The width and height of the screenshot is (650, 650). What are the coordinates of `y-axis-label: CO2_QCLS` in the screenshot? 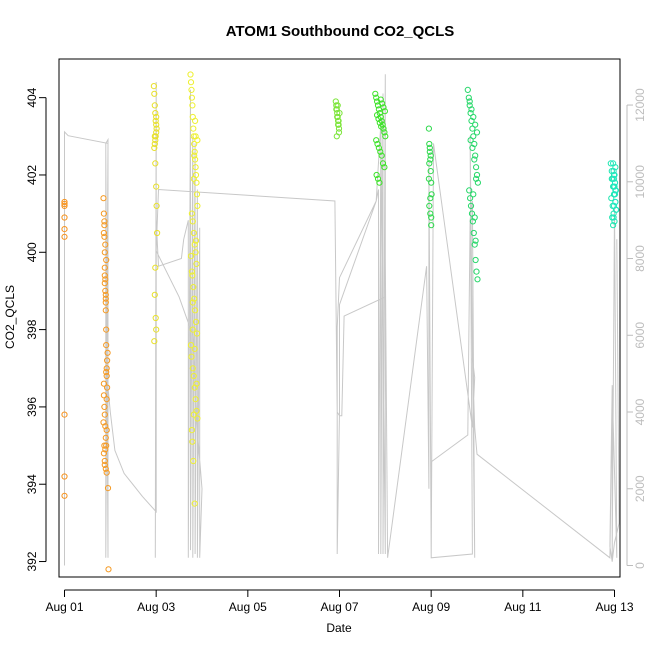 It's located at (10, 317).